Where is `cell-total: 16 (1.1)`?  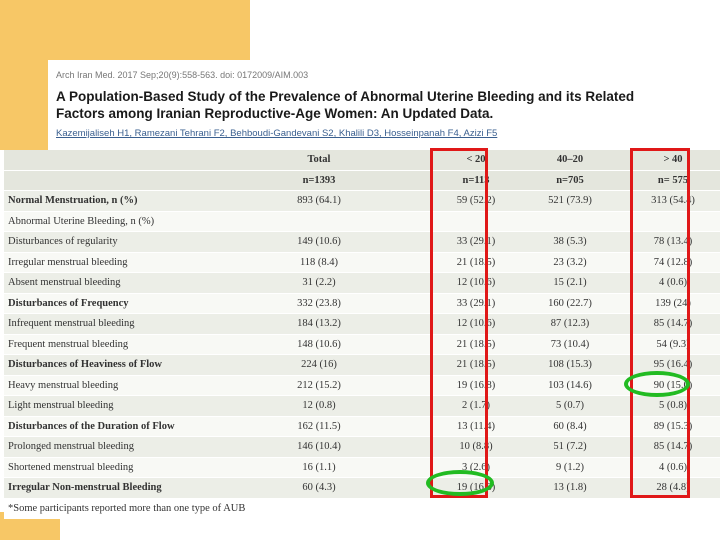 cell-total: 16 (1.1) is located at coordinates (319, 467).